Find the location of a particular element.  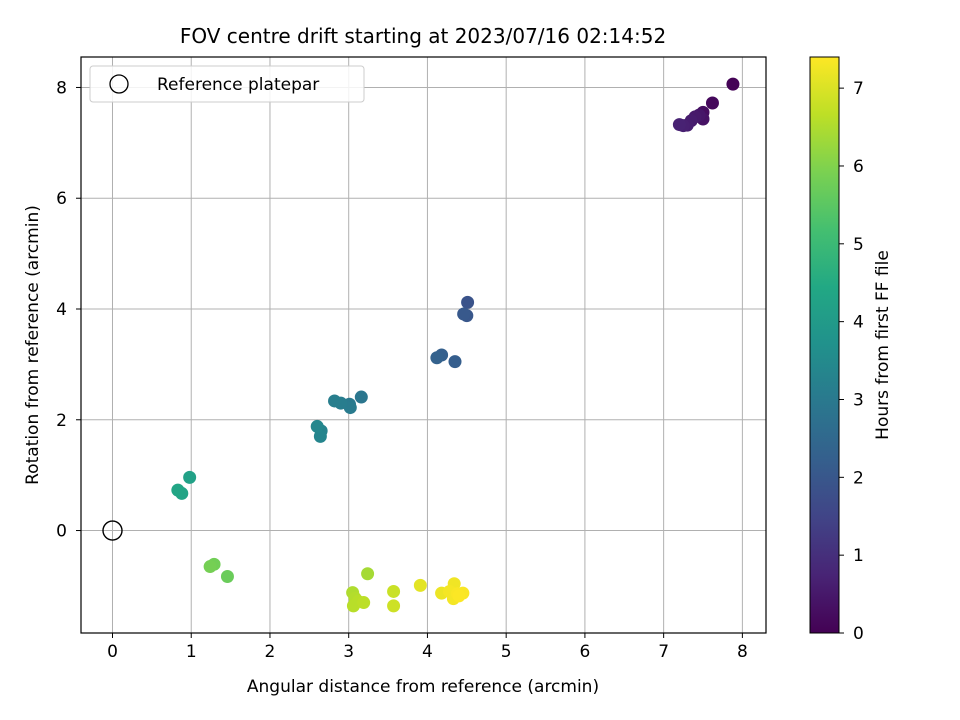

y-tick-label: 4 is located at coordinates (61, 310).